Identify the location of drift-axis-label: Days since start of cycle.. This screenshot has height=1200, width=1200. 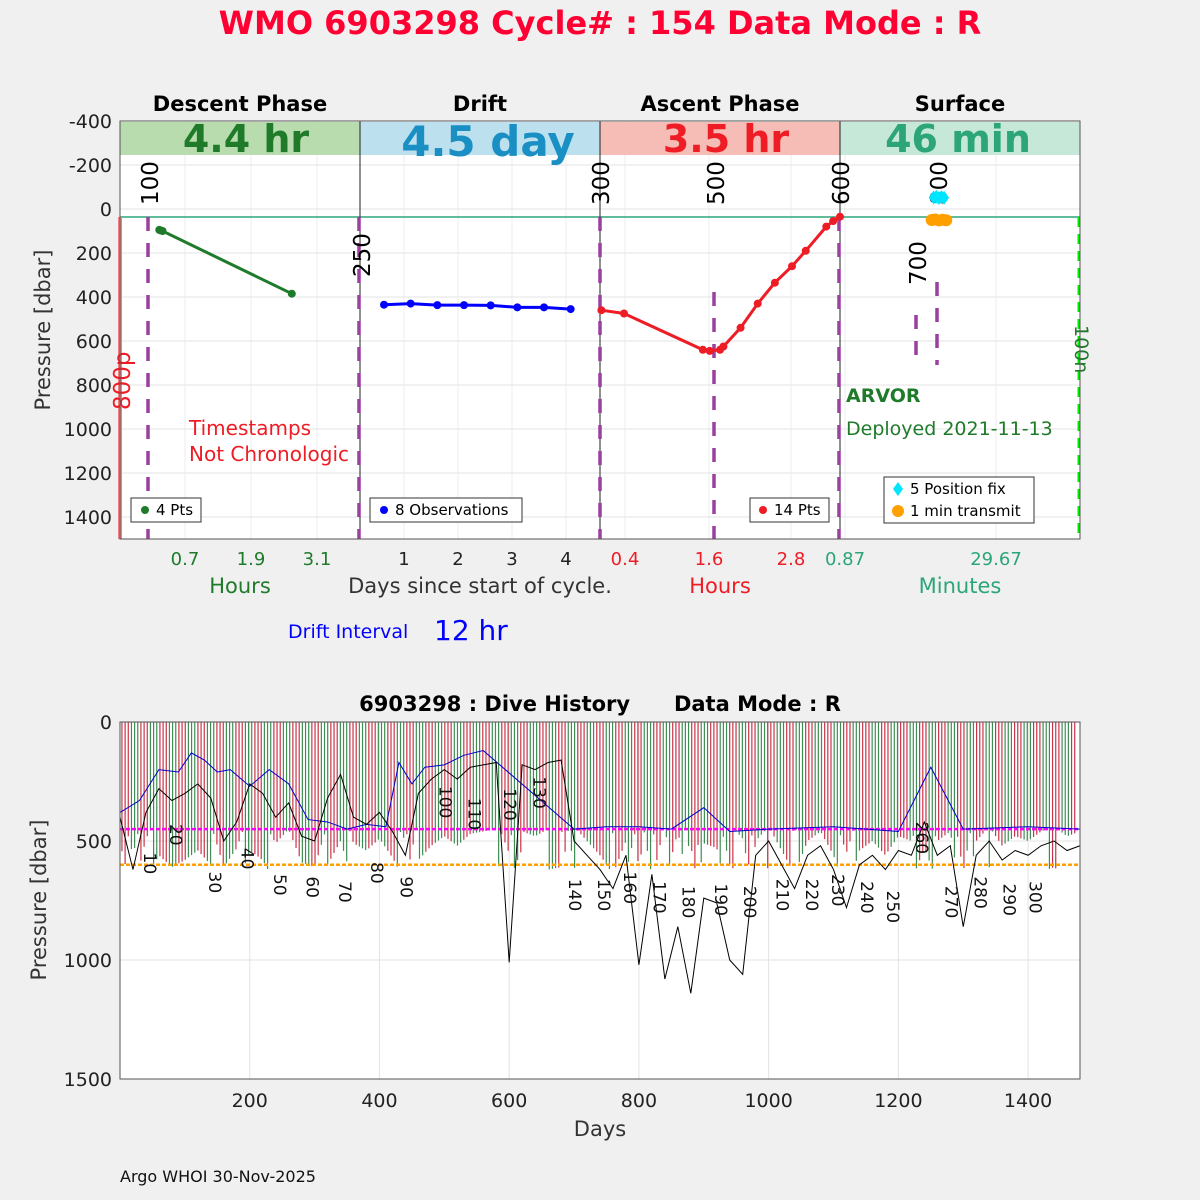
(480, 586).